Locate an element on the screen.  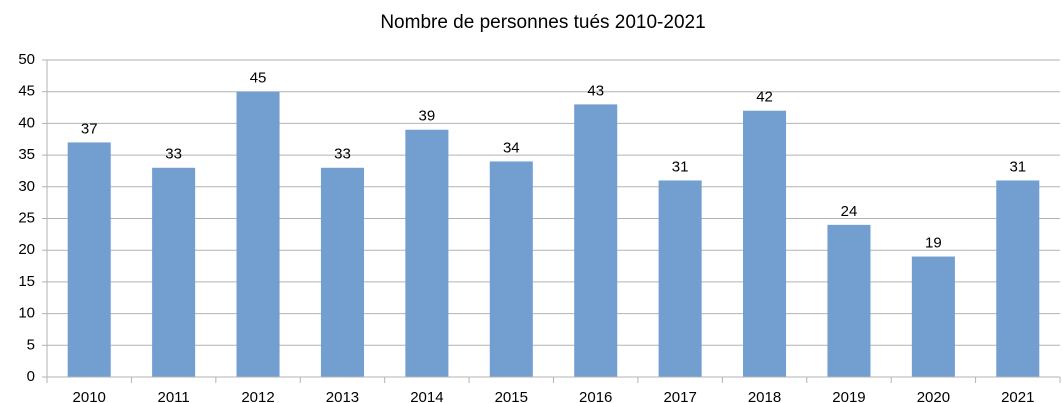
y-tick-label: 20 is located at coordinates (26, 249).